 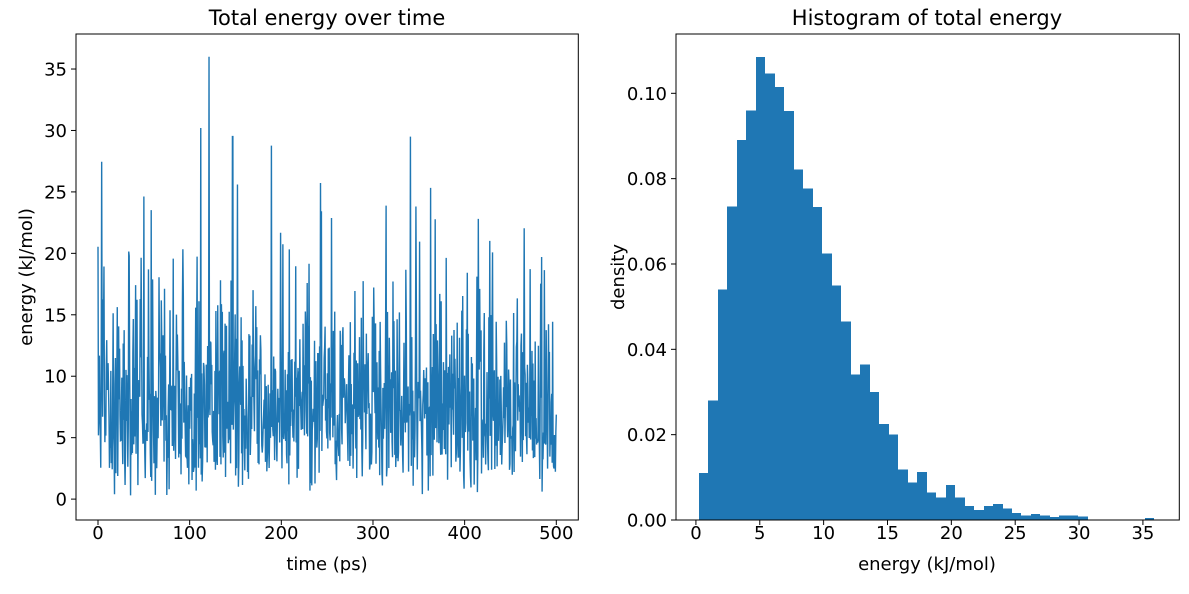 I want to click on y-tick-label: 30, so click(x=55, y=131).